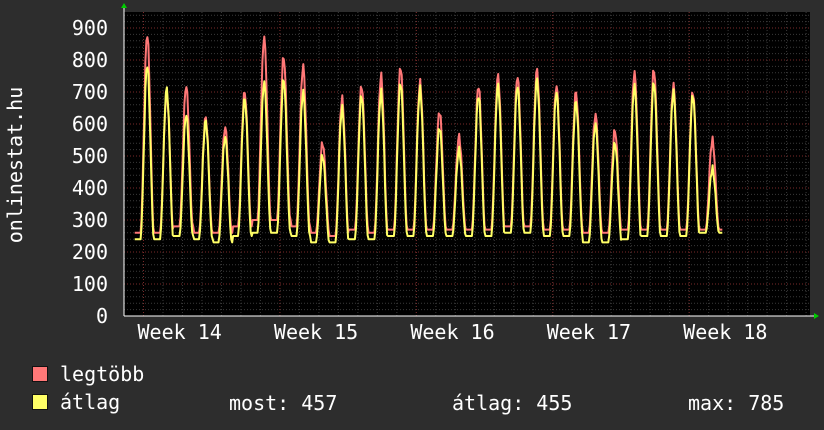 Image resolution: width=824 pixels, height=430 pixels. I want to click on stat-maximum-label: max:, so click(712, 403).